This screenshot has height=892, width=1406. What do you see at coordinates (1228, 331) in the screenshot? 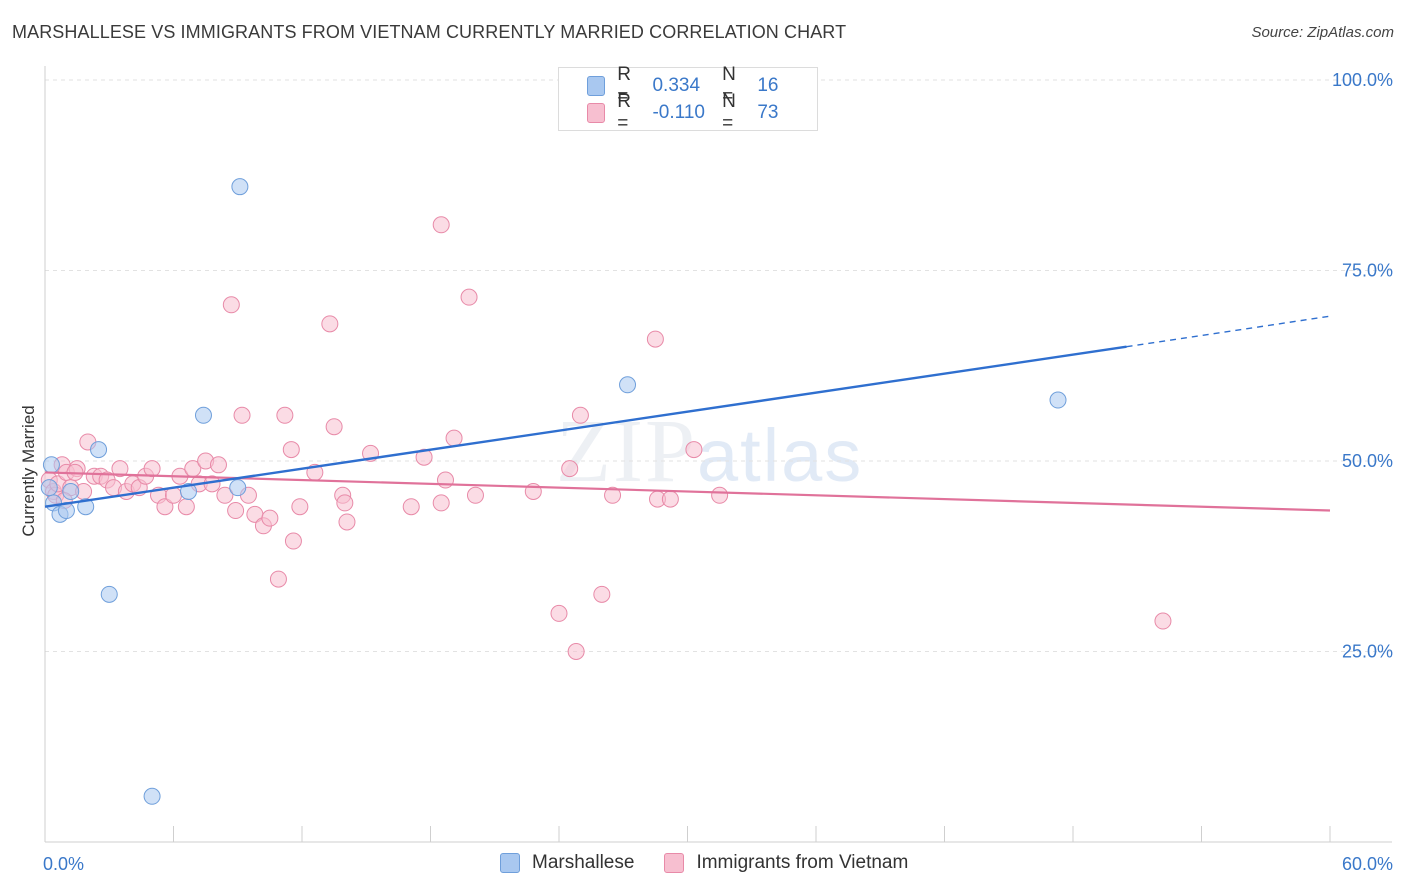
I see `marshallese-trend-extension` at bounding box center [1228, 331].